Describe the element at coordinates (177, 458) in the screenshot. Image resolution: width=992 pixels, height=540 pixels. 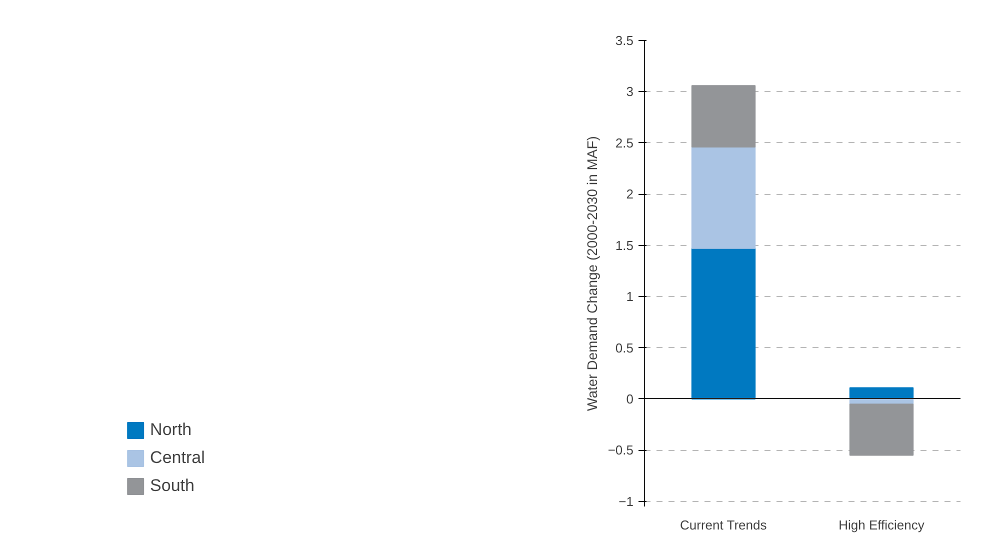
I see `legend-label: Central` at that location.